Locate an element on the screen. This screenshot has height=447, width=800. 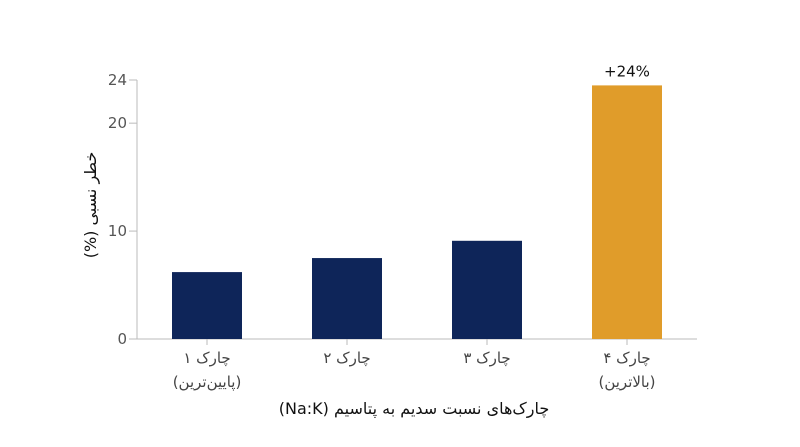
x-tick-label: (پایین‌ترین) is located at coordinates (207, 382).